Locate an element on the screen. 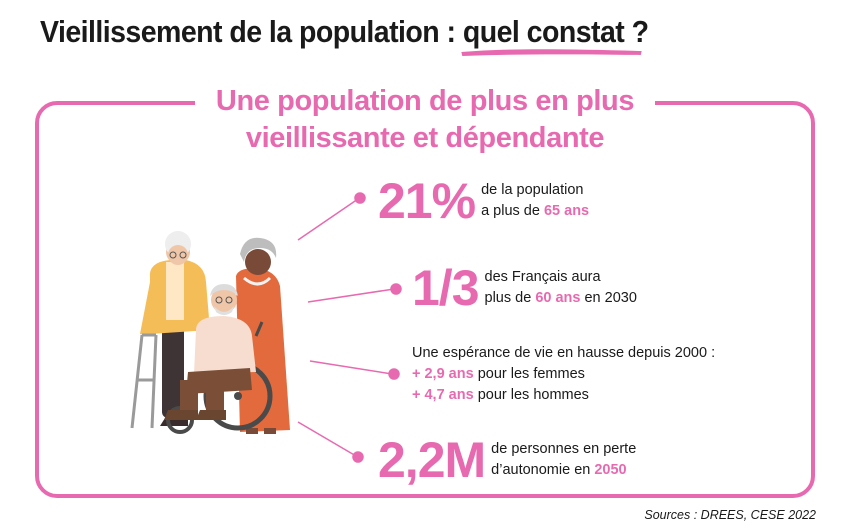  stat-line: + 2,9 ans pour les femmes is located at coordinates (563, 374).